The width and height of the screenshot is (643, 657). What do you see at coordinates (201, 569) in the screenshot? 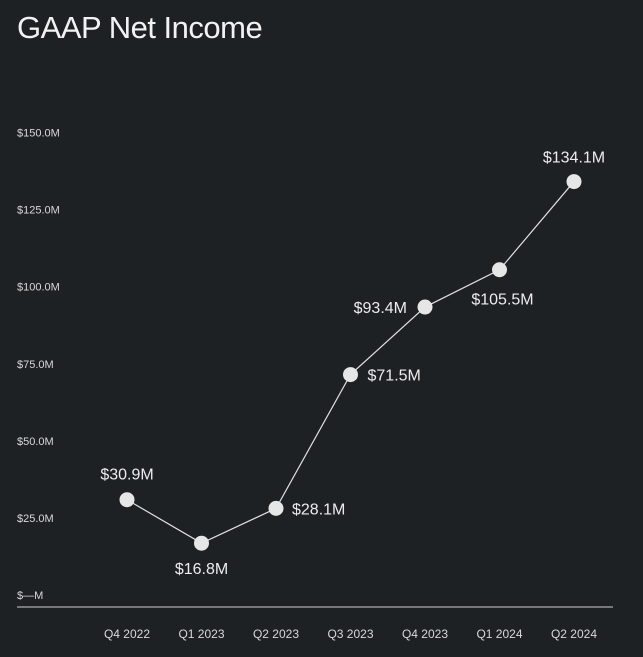
I see `data-label: $16.8M` at bounding box center [201, 569].